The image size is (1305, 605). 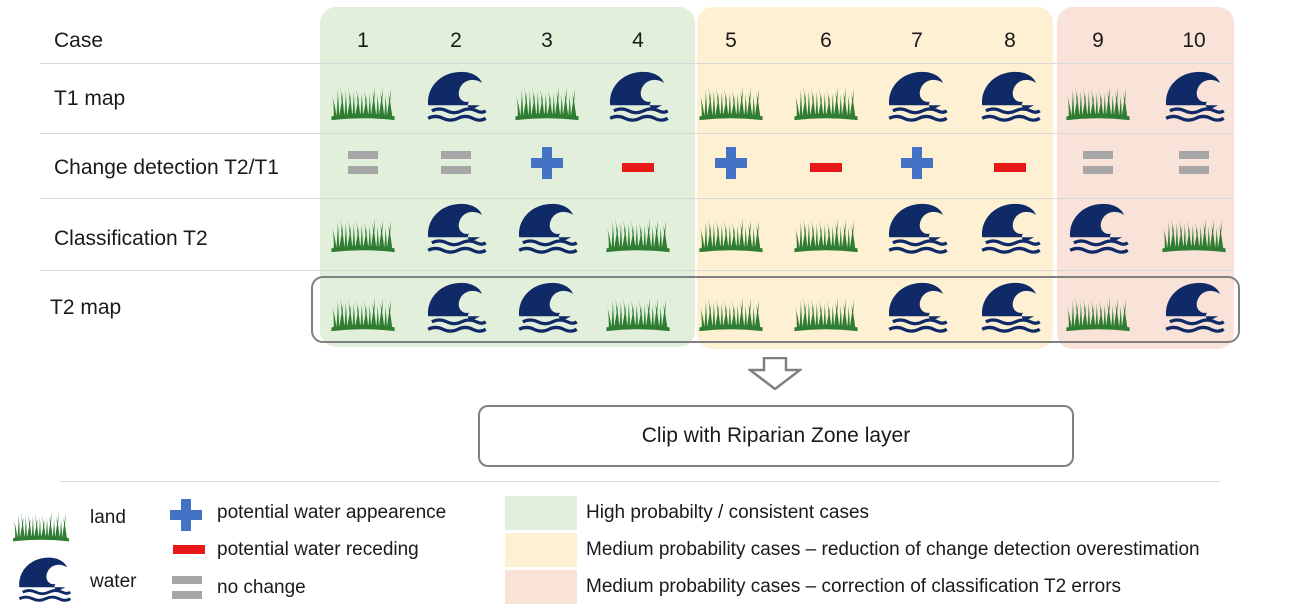 What do you see at coordinates (166, 167) in the screenshot?
I see `row-label-change-detection: Change detection T2/T1` at bounding box center [166, 167].